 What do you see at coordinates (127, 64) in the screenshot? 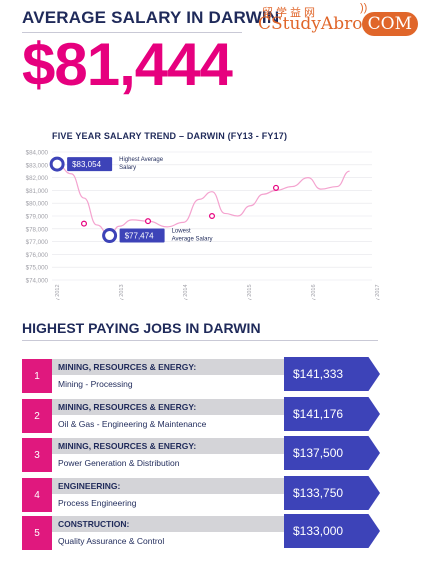
I see `average-salary-value: $81,444` at bounding box center [127, 64].